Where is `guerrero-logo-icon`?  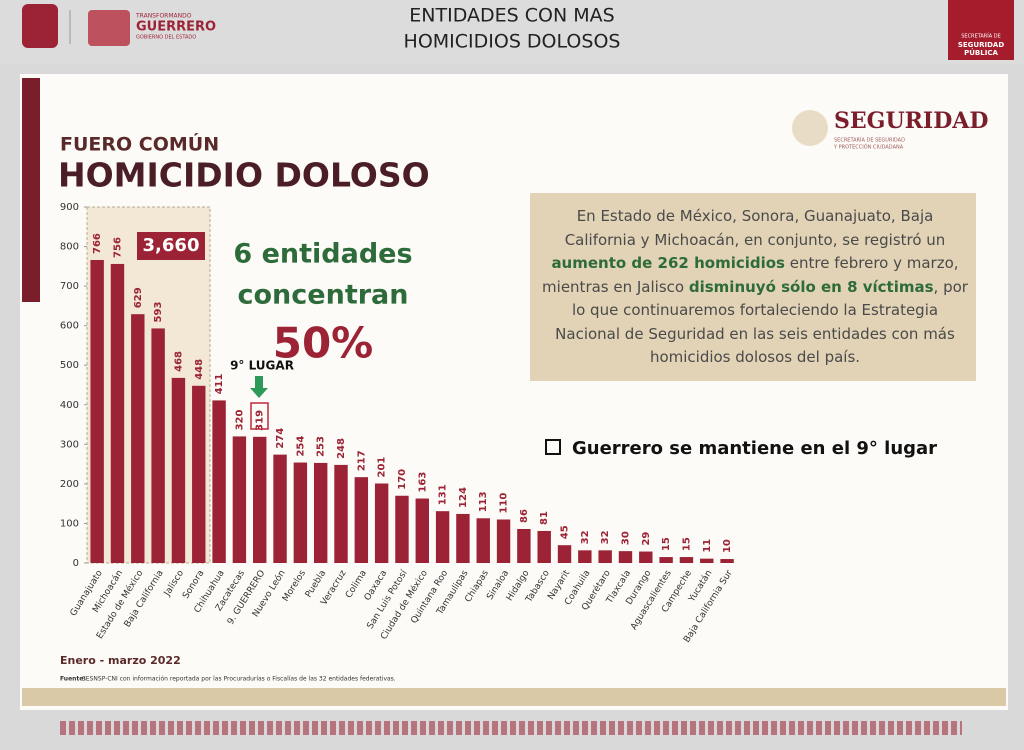
guerrero-logo-icon is located at coordinates (109, 28).